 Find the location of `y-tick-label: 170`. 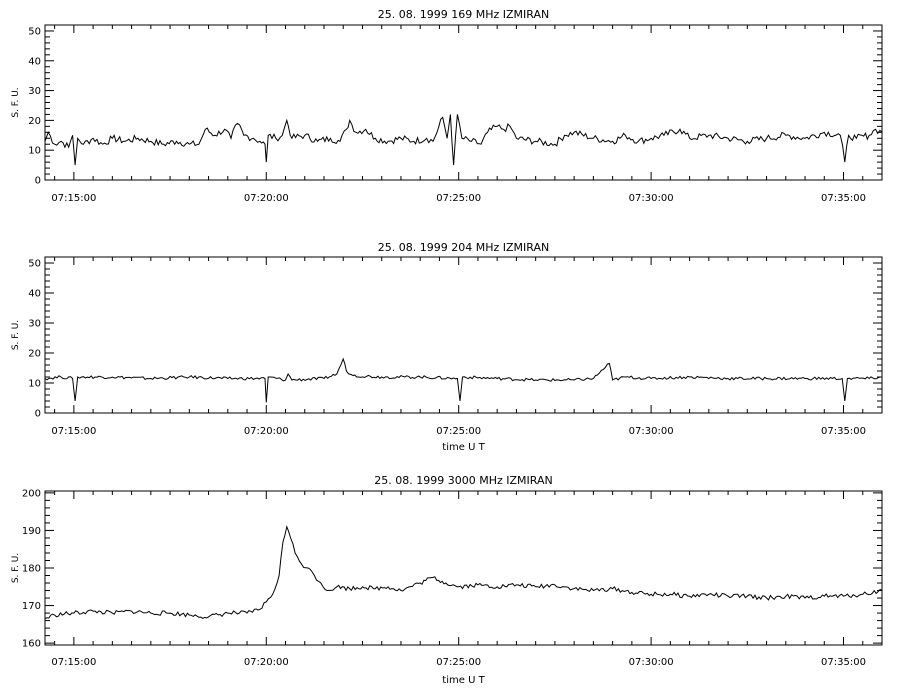

y-tick-label: 170 is located at coordinates (31, 606).